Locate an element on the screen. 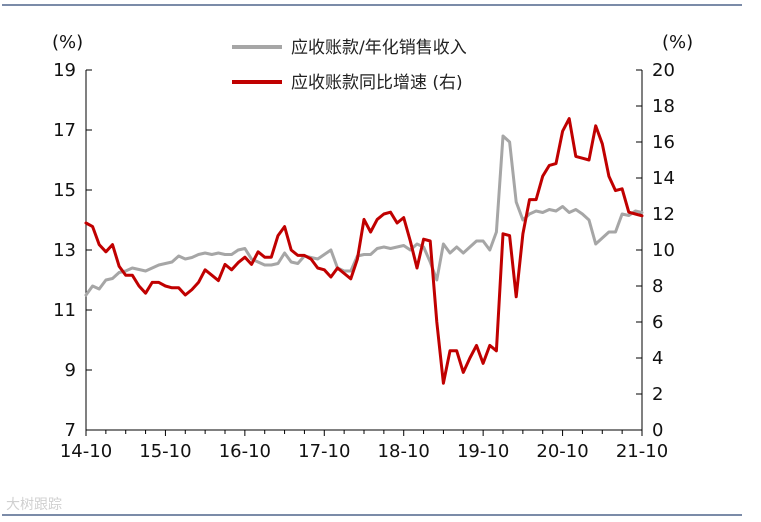 This screenshot has height=522, width=761. watermark: 大树跟踪 is located at coordinates (34, 505).